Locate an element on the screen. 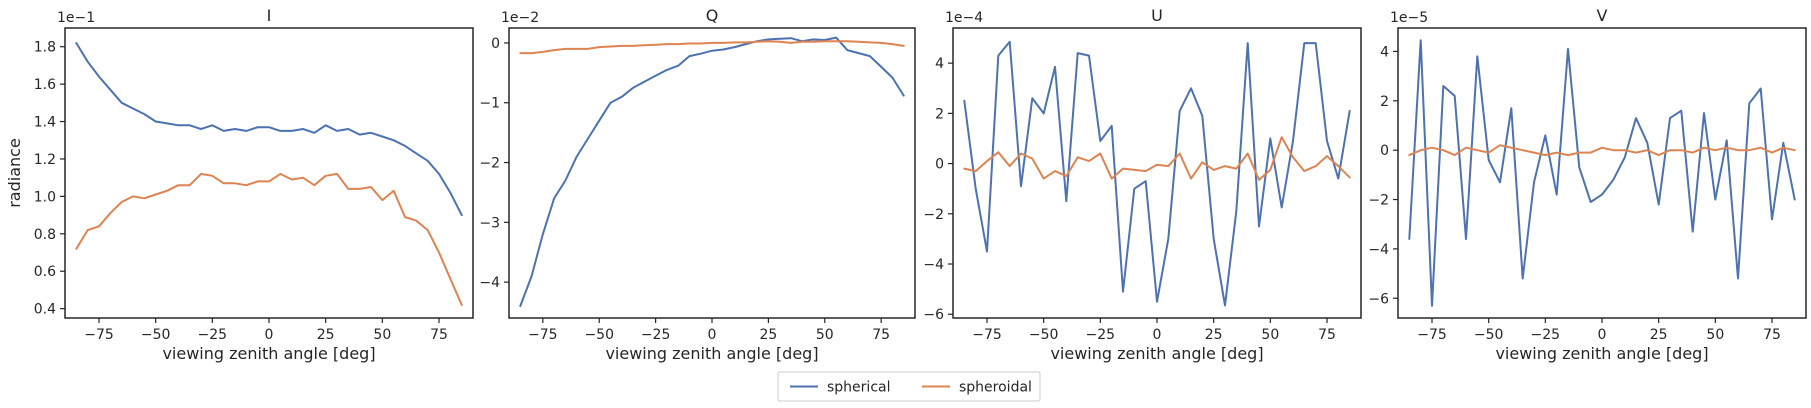 The image size is (1811, 408). y-offset-text: 1e−2 is located at coordinates (520, 18).